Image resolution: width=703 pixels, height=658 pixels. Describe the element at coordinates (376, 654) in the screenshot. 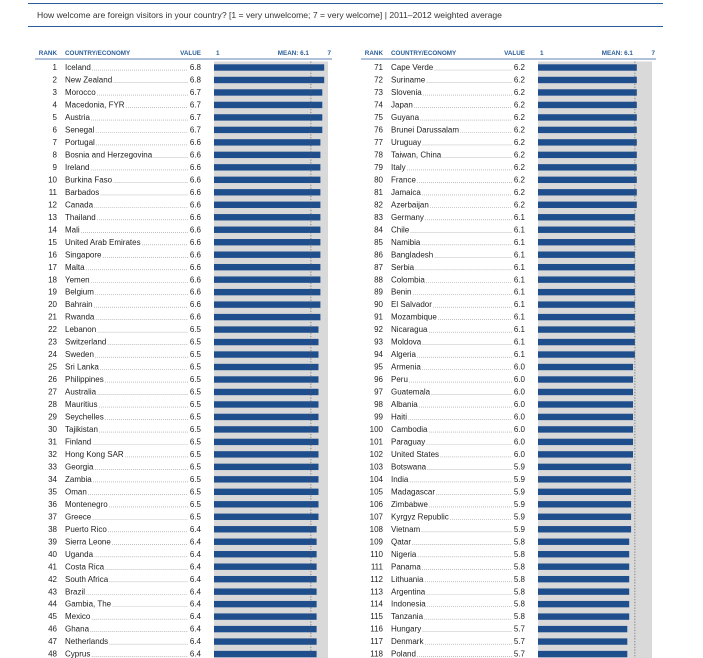

I see `rank-label: 118` at that location.